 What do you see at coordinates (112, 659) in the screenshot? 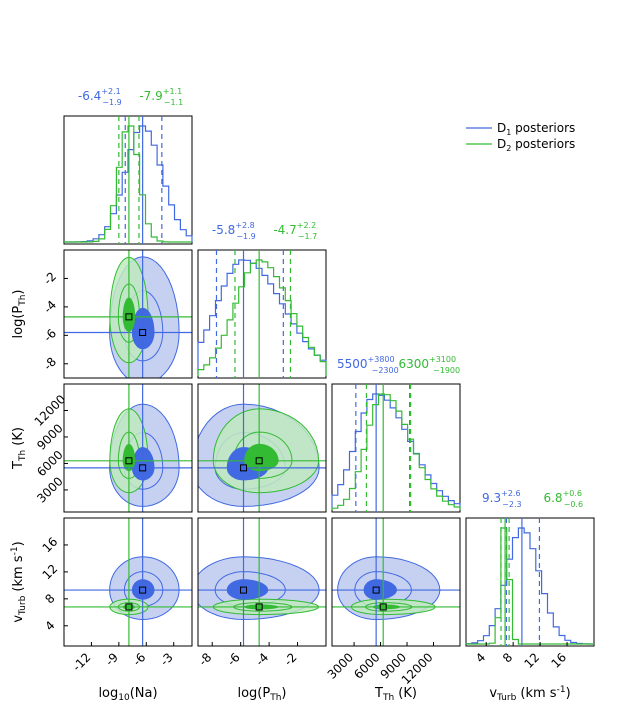
I see `x-tick-label-na: -9` at bounding box center [112, 659].